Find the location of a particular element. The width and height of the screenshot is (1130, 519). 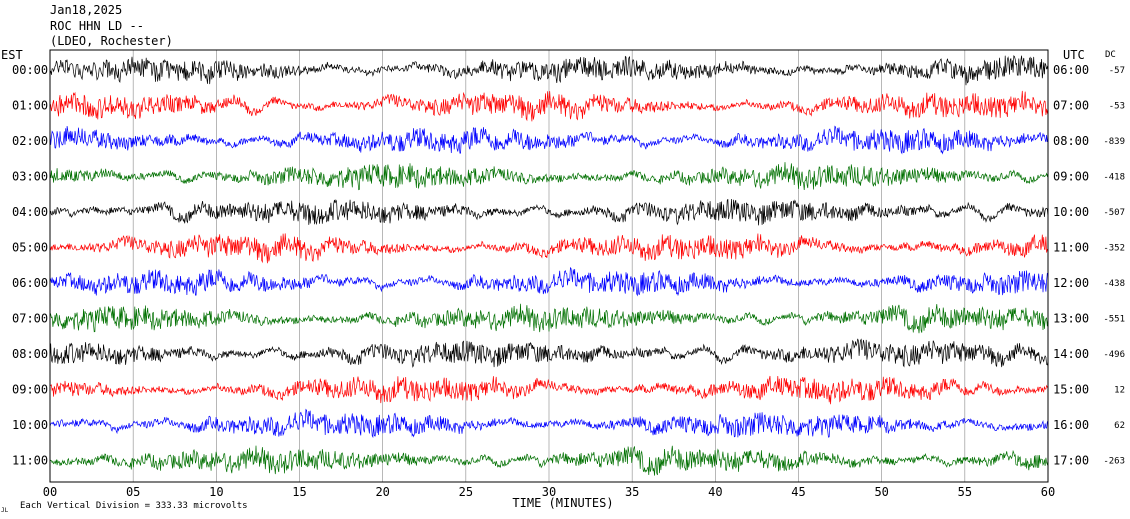

x-tick-label: 55 is located at coordinates (965, 492).